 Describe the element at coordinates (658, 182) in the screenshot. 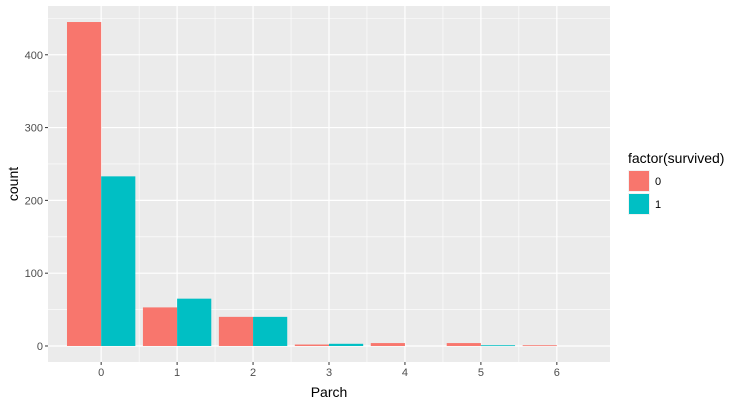

I see `legend-label: 0` at that location.